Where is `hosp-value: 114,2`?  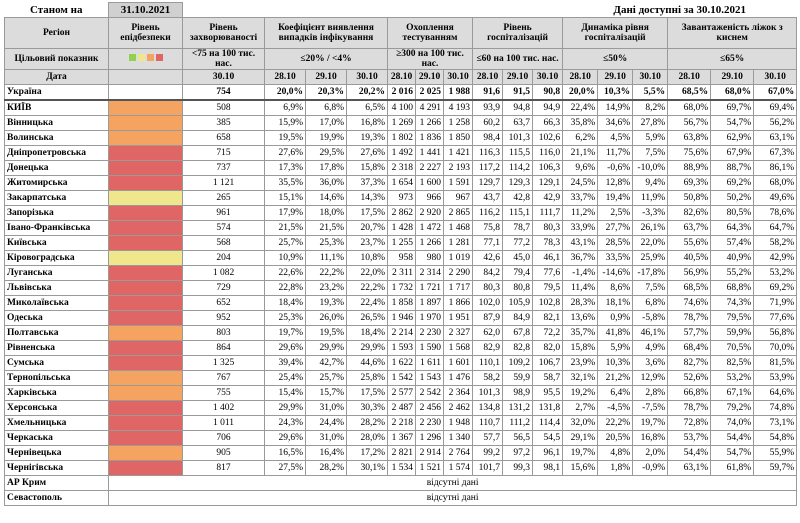 hosp-value: 114,2 is located at coordinates (517, 168).